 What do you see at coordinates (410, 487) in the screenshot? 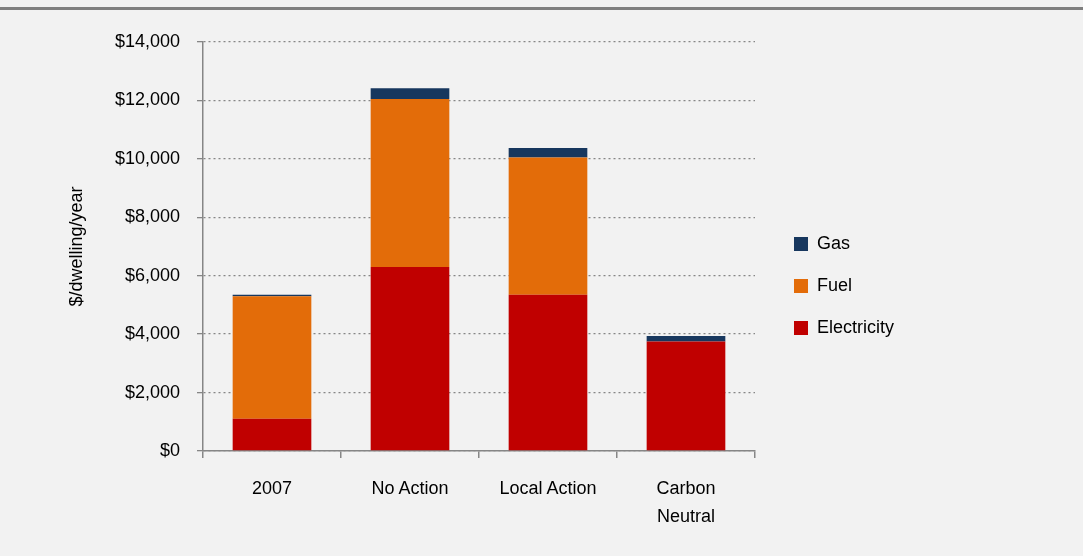
I see `x-tick-label: No Action` at bounding box center [410, 487].